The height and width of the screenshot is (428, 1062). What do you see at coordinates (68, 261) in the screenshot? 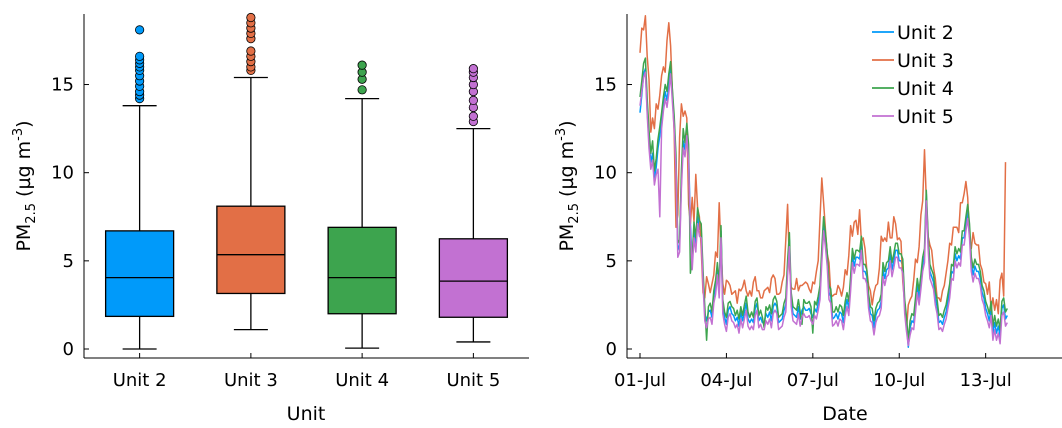
I see `left-y-tick-label: 5` at bounding box center [68, 261].